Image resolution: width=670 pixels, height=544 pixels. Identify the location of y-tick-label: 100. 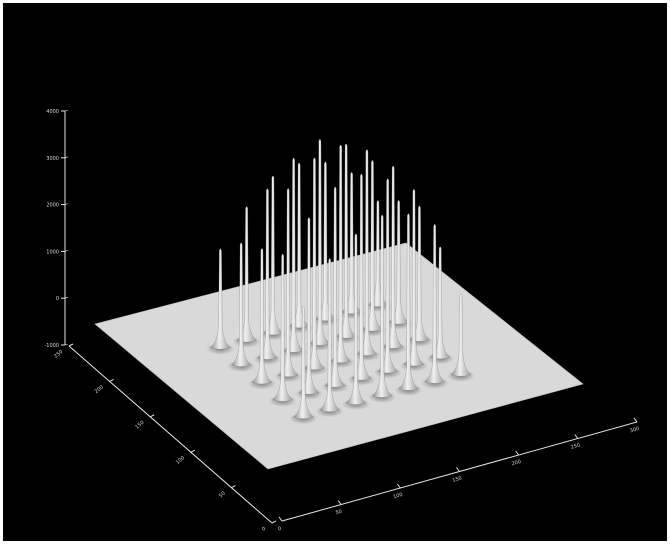
(180, 460).